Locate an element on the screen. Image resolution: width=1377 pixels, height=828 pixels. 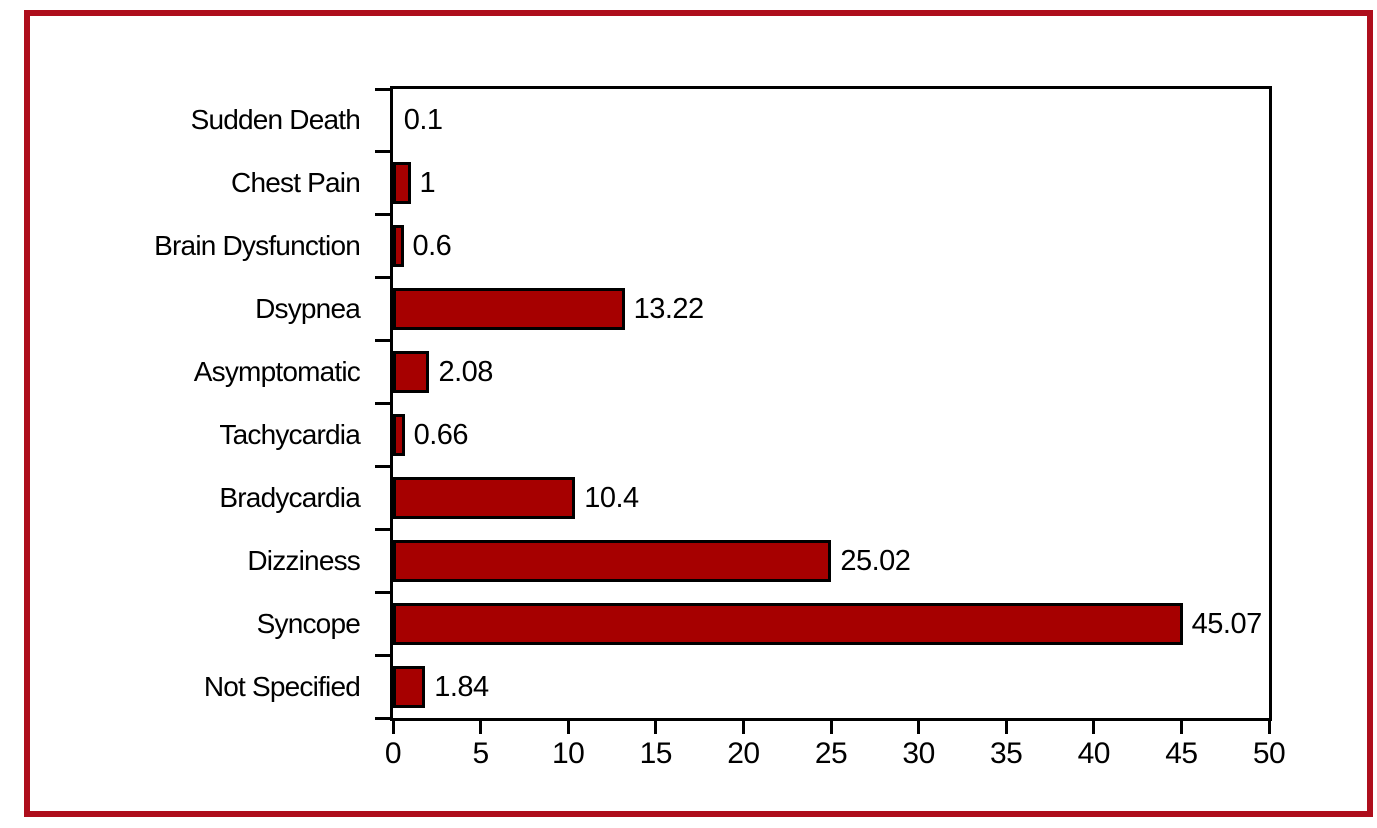
bar-value-label: 2.08 is located at coordinates (465, 372).